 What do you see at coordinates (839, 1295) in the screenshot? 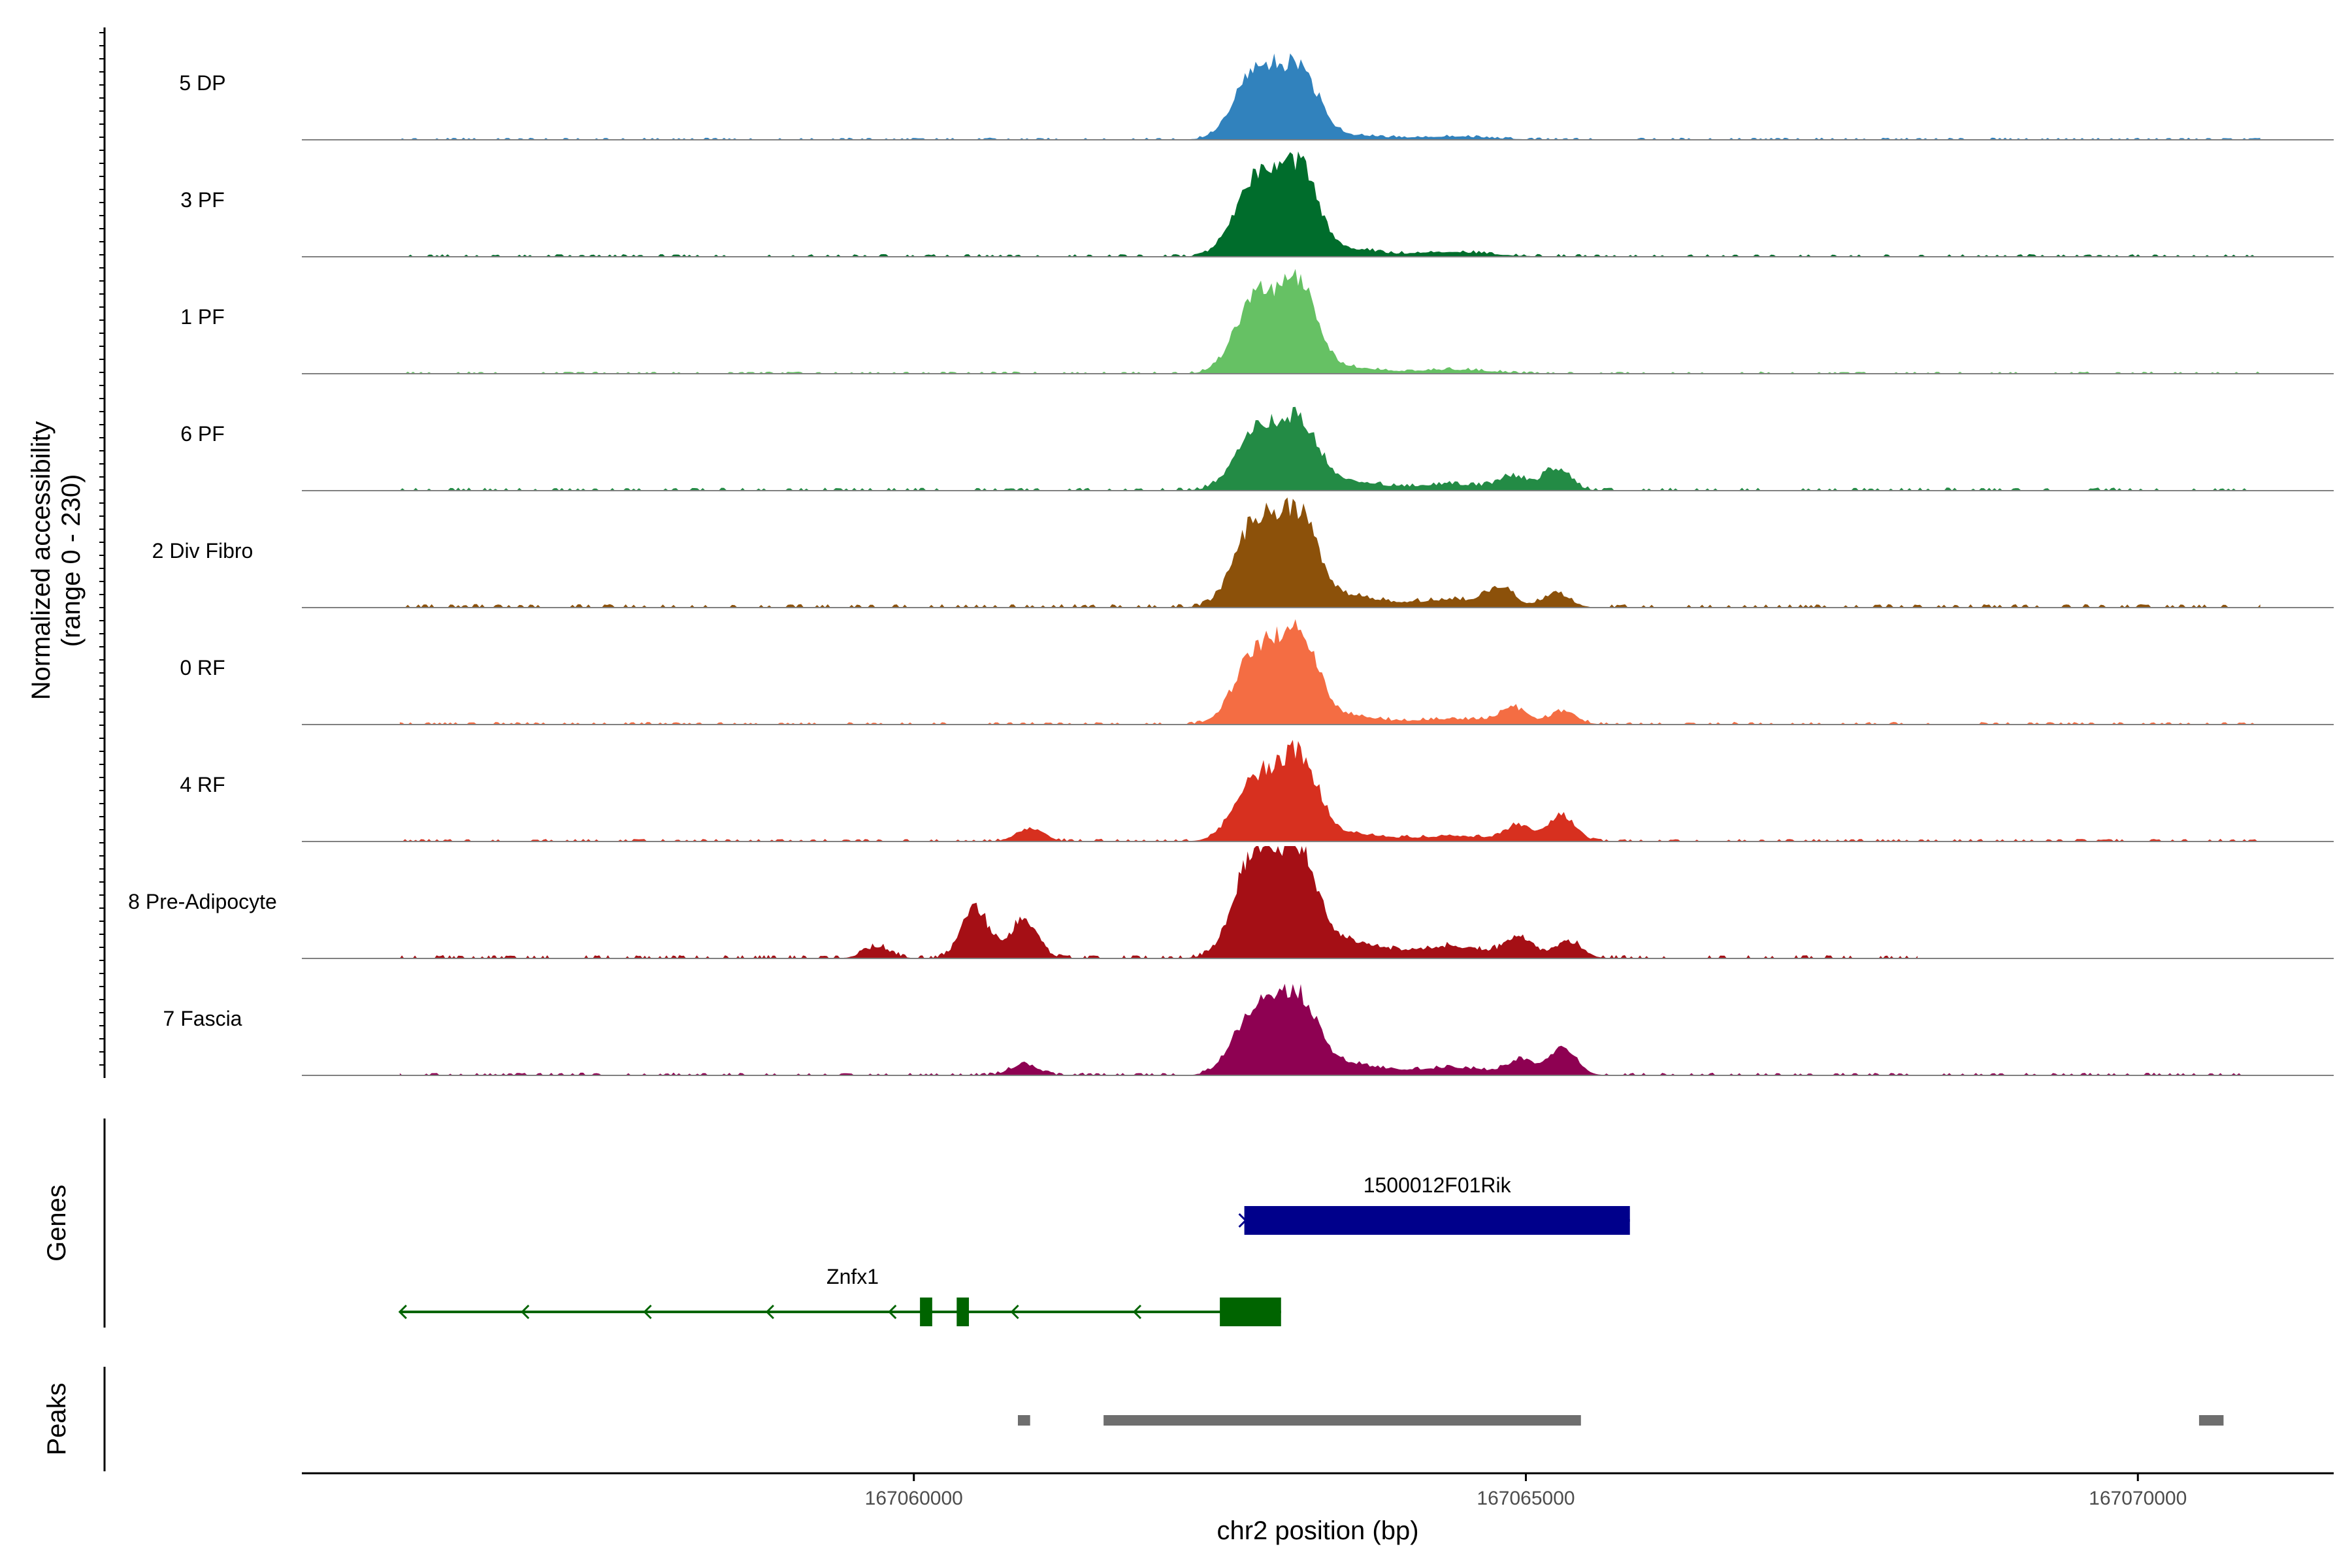
I see `gene-znfx1: Znfx1` at bounding box center [839, 1295].